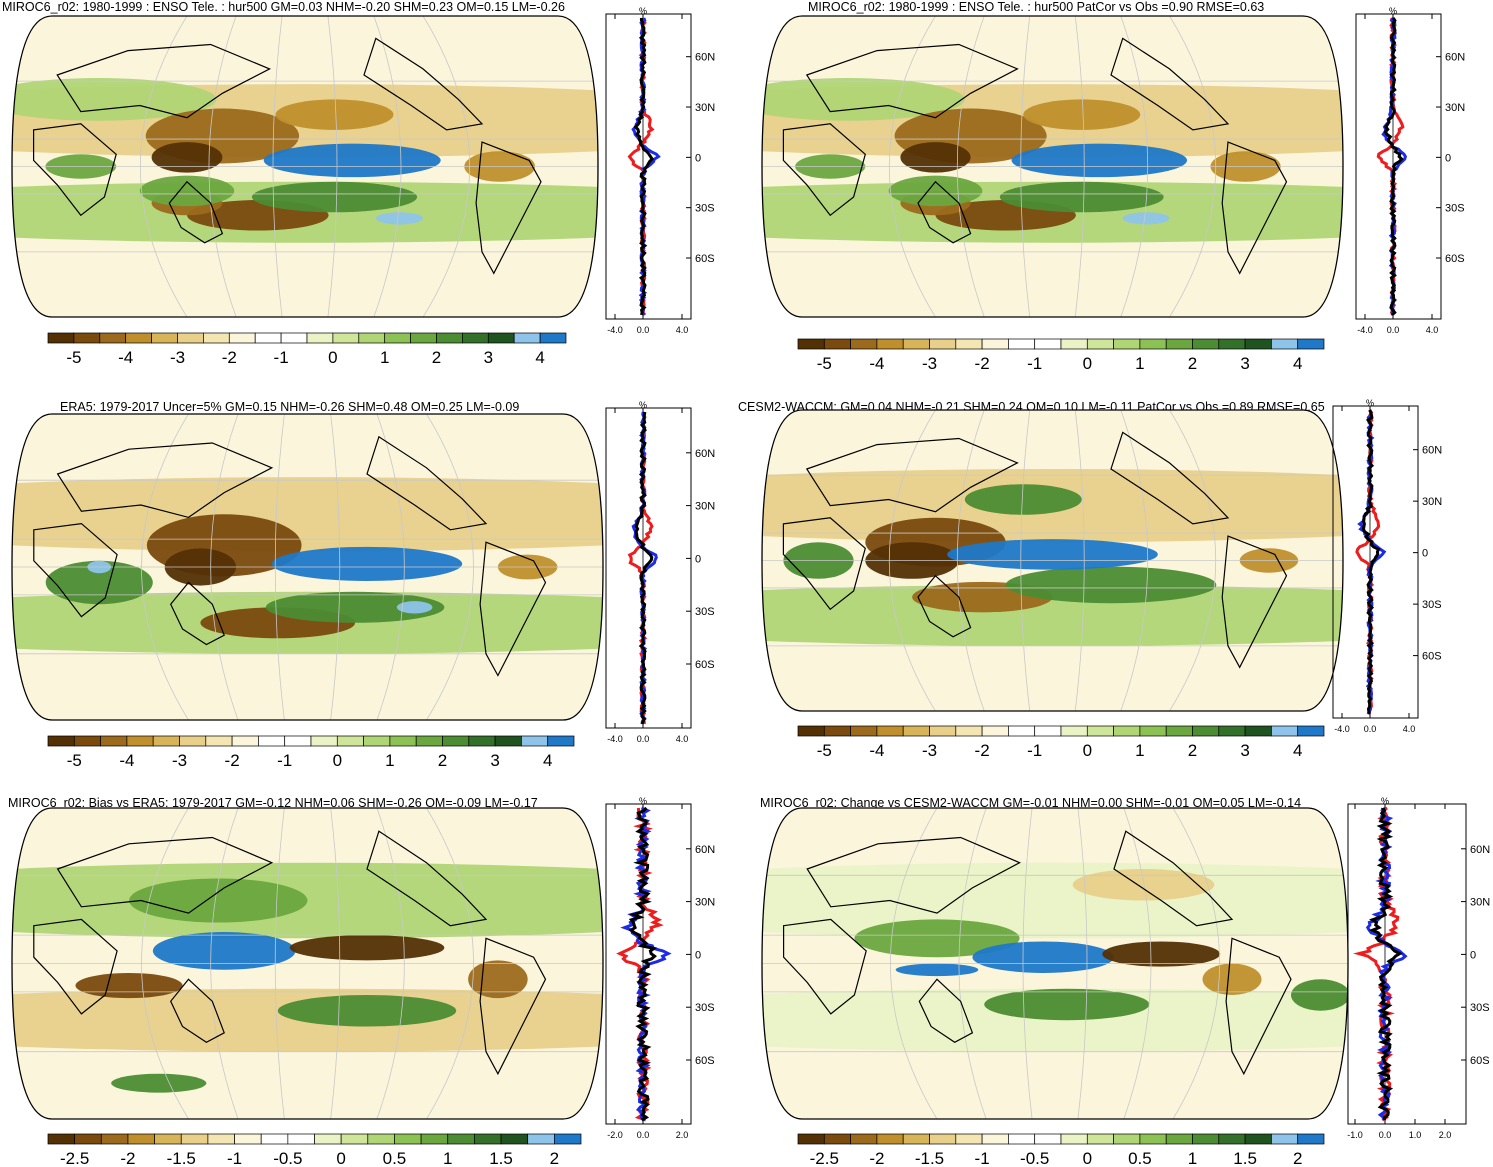 Image resolution: width=1493 pixels, height=1167 pixels. What do you see at coordinates (929, 363) in the screenshot?
I see `colorbar-label: -3` at bounding box center [929, 363].